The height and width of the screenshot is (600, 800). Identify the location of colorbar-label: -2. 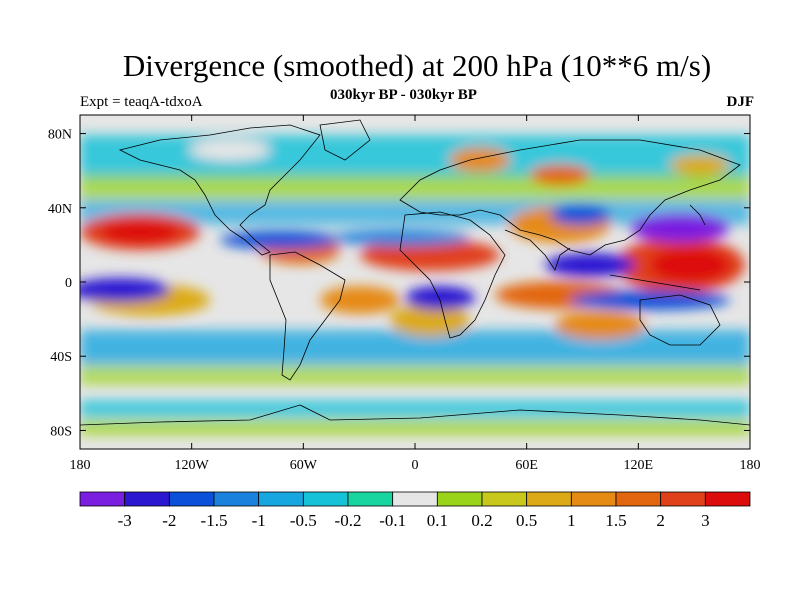
(169, 520).